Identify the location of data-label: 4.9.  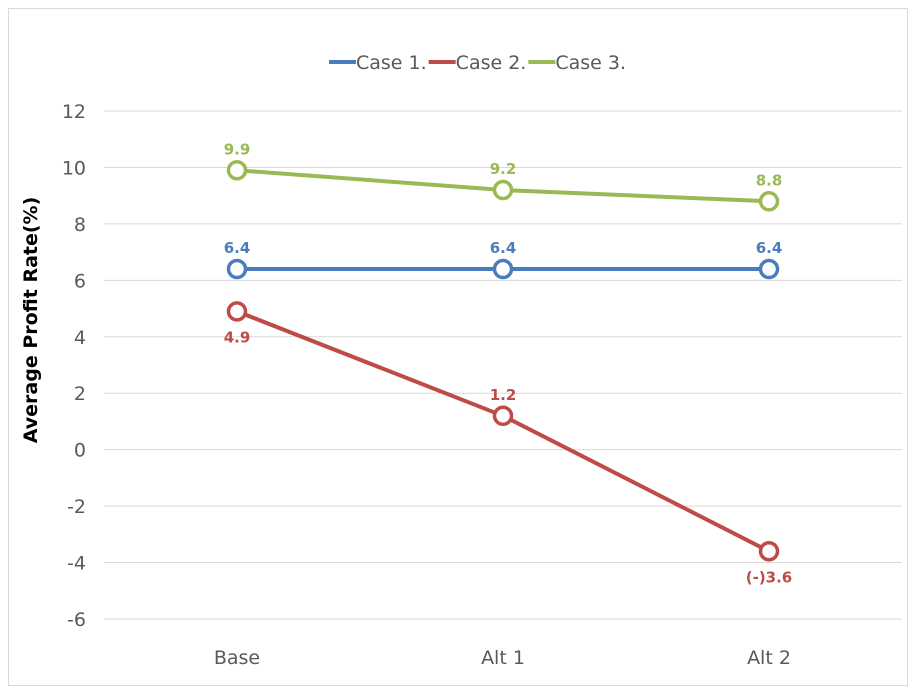
(237, 337).